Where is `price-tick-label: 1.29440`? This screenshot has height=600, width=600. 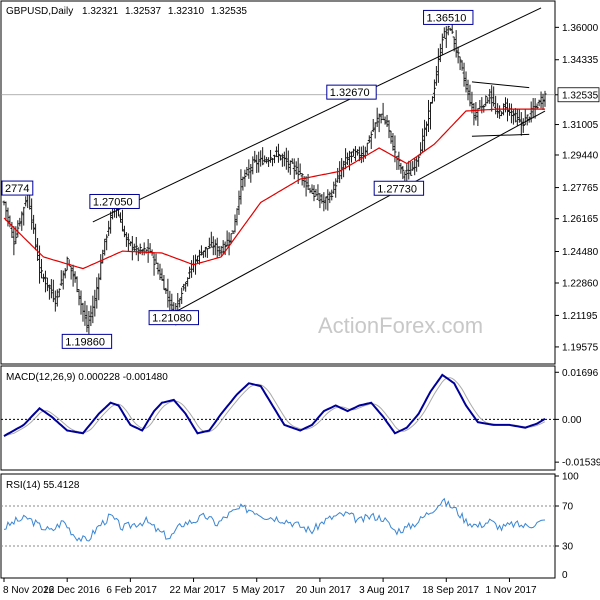
price-tick-label: 1.29440 is located at coordinates (580, 155).